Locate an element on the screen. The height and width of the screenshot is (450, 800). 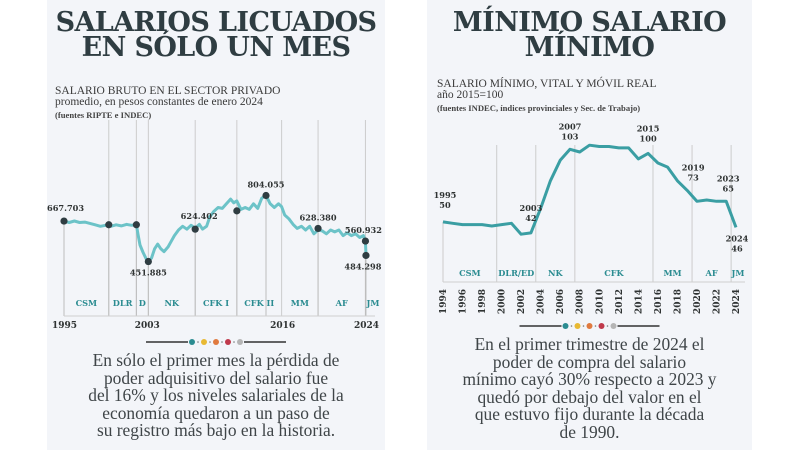
x-tick-label: 2000 is located at coordinates (503, 301).